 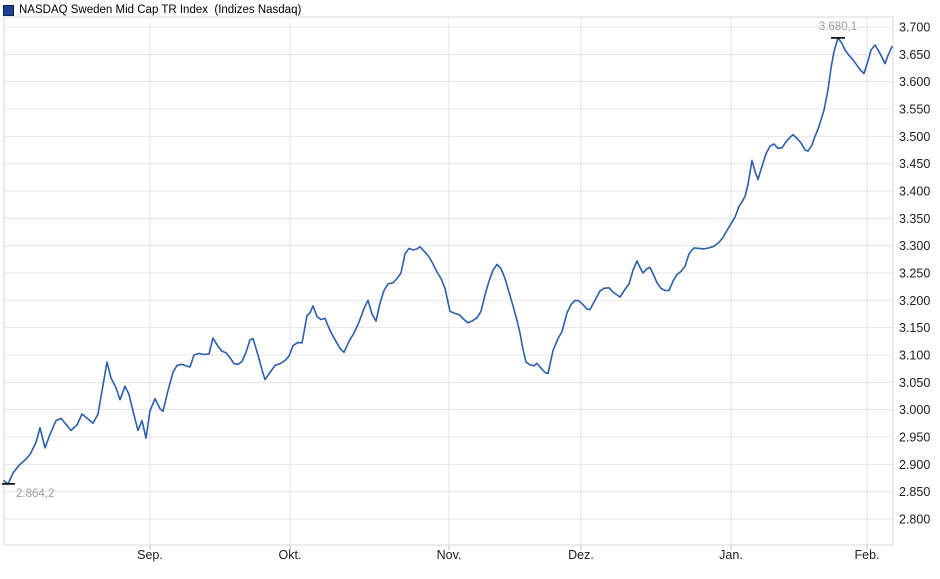 I want to click on y-axis-label: 3.150, so click(x=914, y=328).